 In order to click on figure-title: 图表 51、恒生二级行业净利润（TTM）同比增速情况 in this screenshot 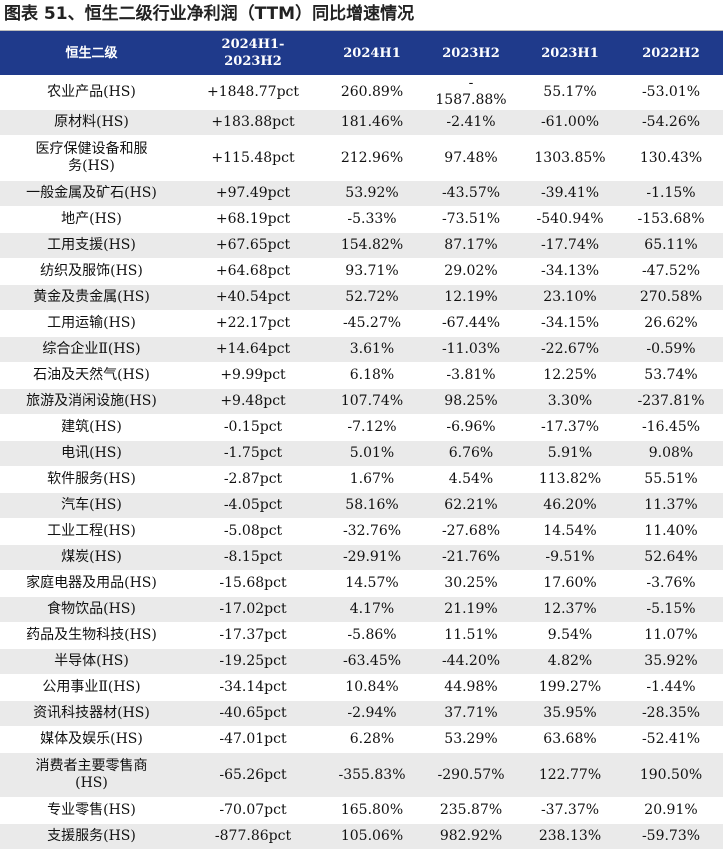, I will do `click(361, 15)`.